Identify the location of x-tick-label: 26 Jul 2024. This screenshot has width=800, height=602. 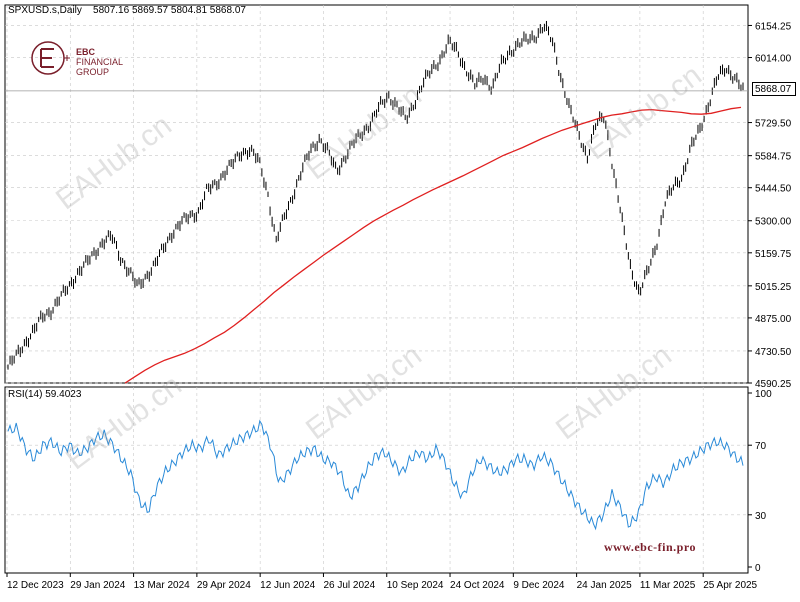
(349, 585).